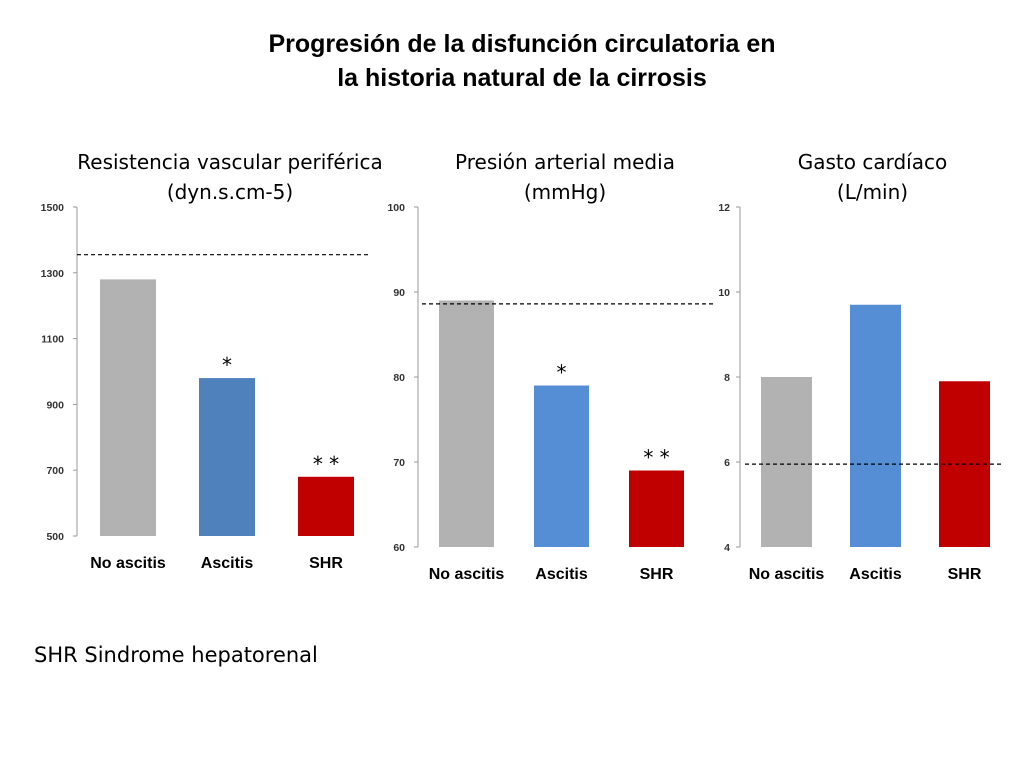  What do you see at coordinates (872, 177) in the screenshot?
I see `chart-3-title: Gasto cardíaco (L/min)` at bounding box center [872, 177].